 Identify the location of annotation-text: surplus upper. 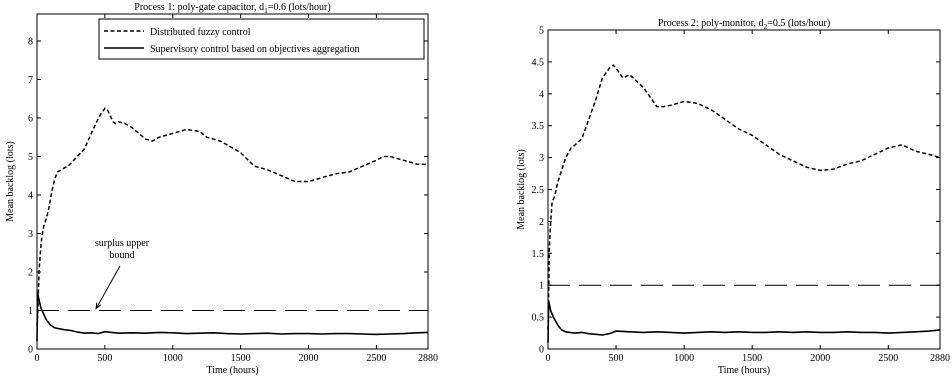
(122, 243).